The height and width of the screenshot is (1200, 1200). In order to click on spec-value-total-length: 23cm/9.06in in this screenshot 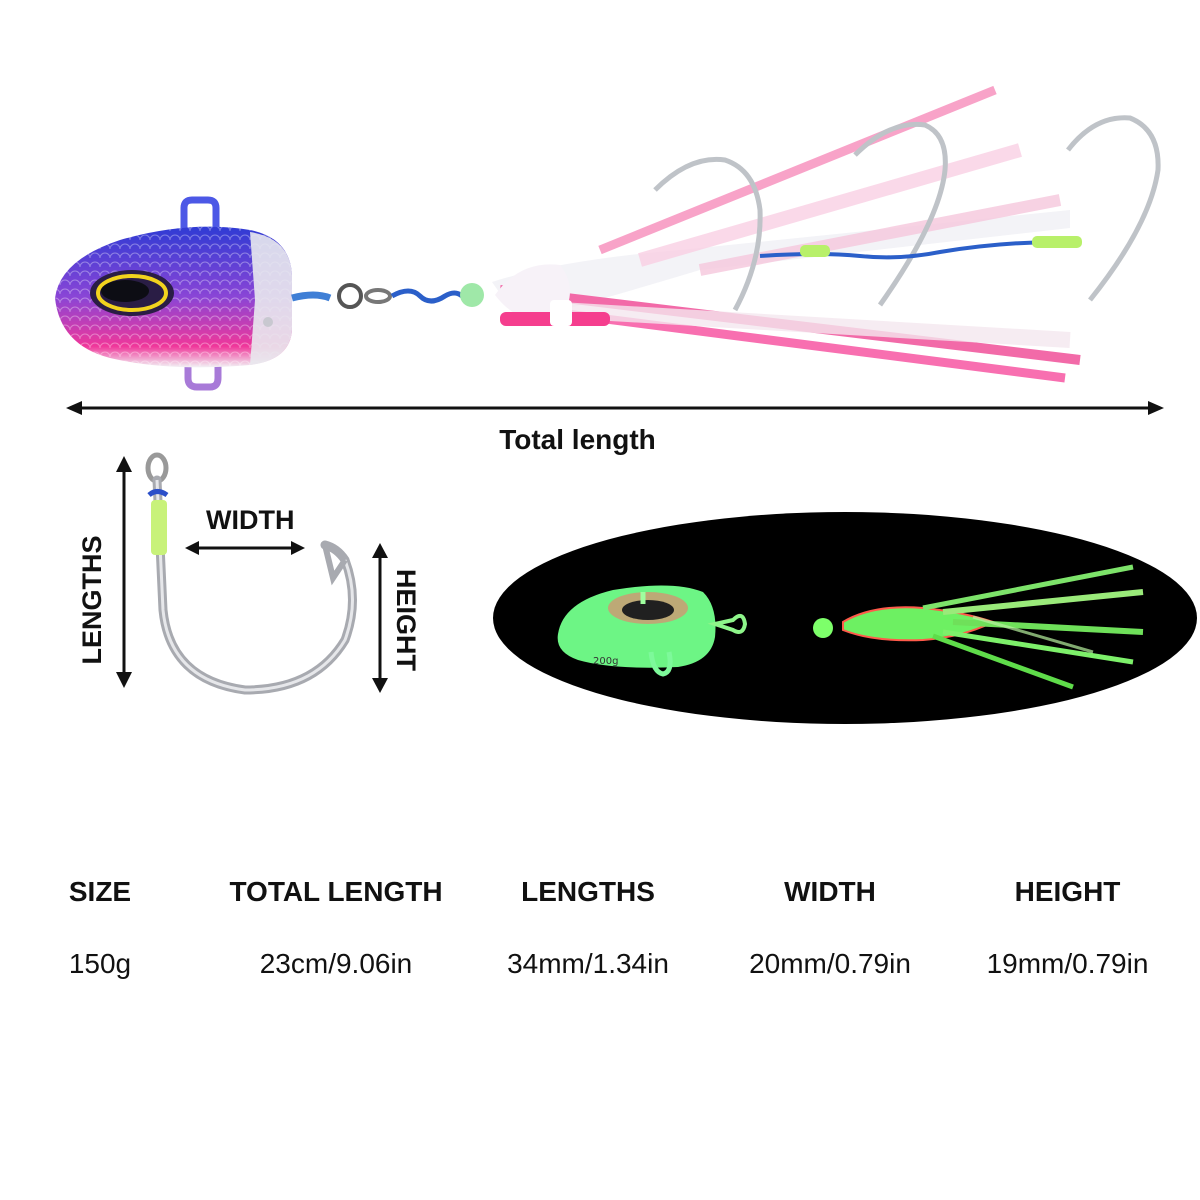, I will do `click(336, 963)`.